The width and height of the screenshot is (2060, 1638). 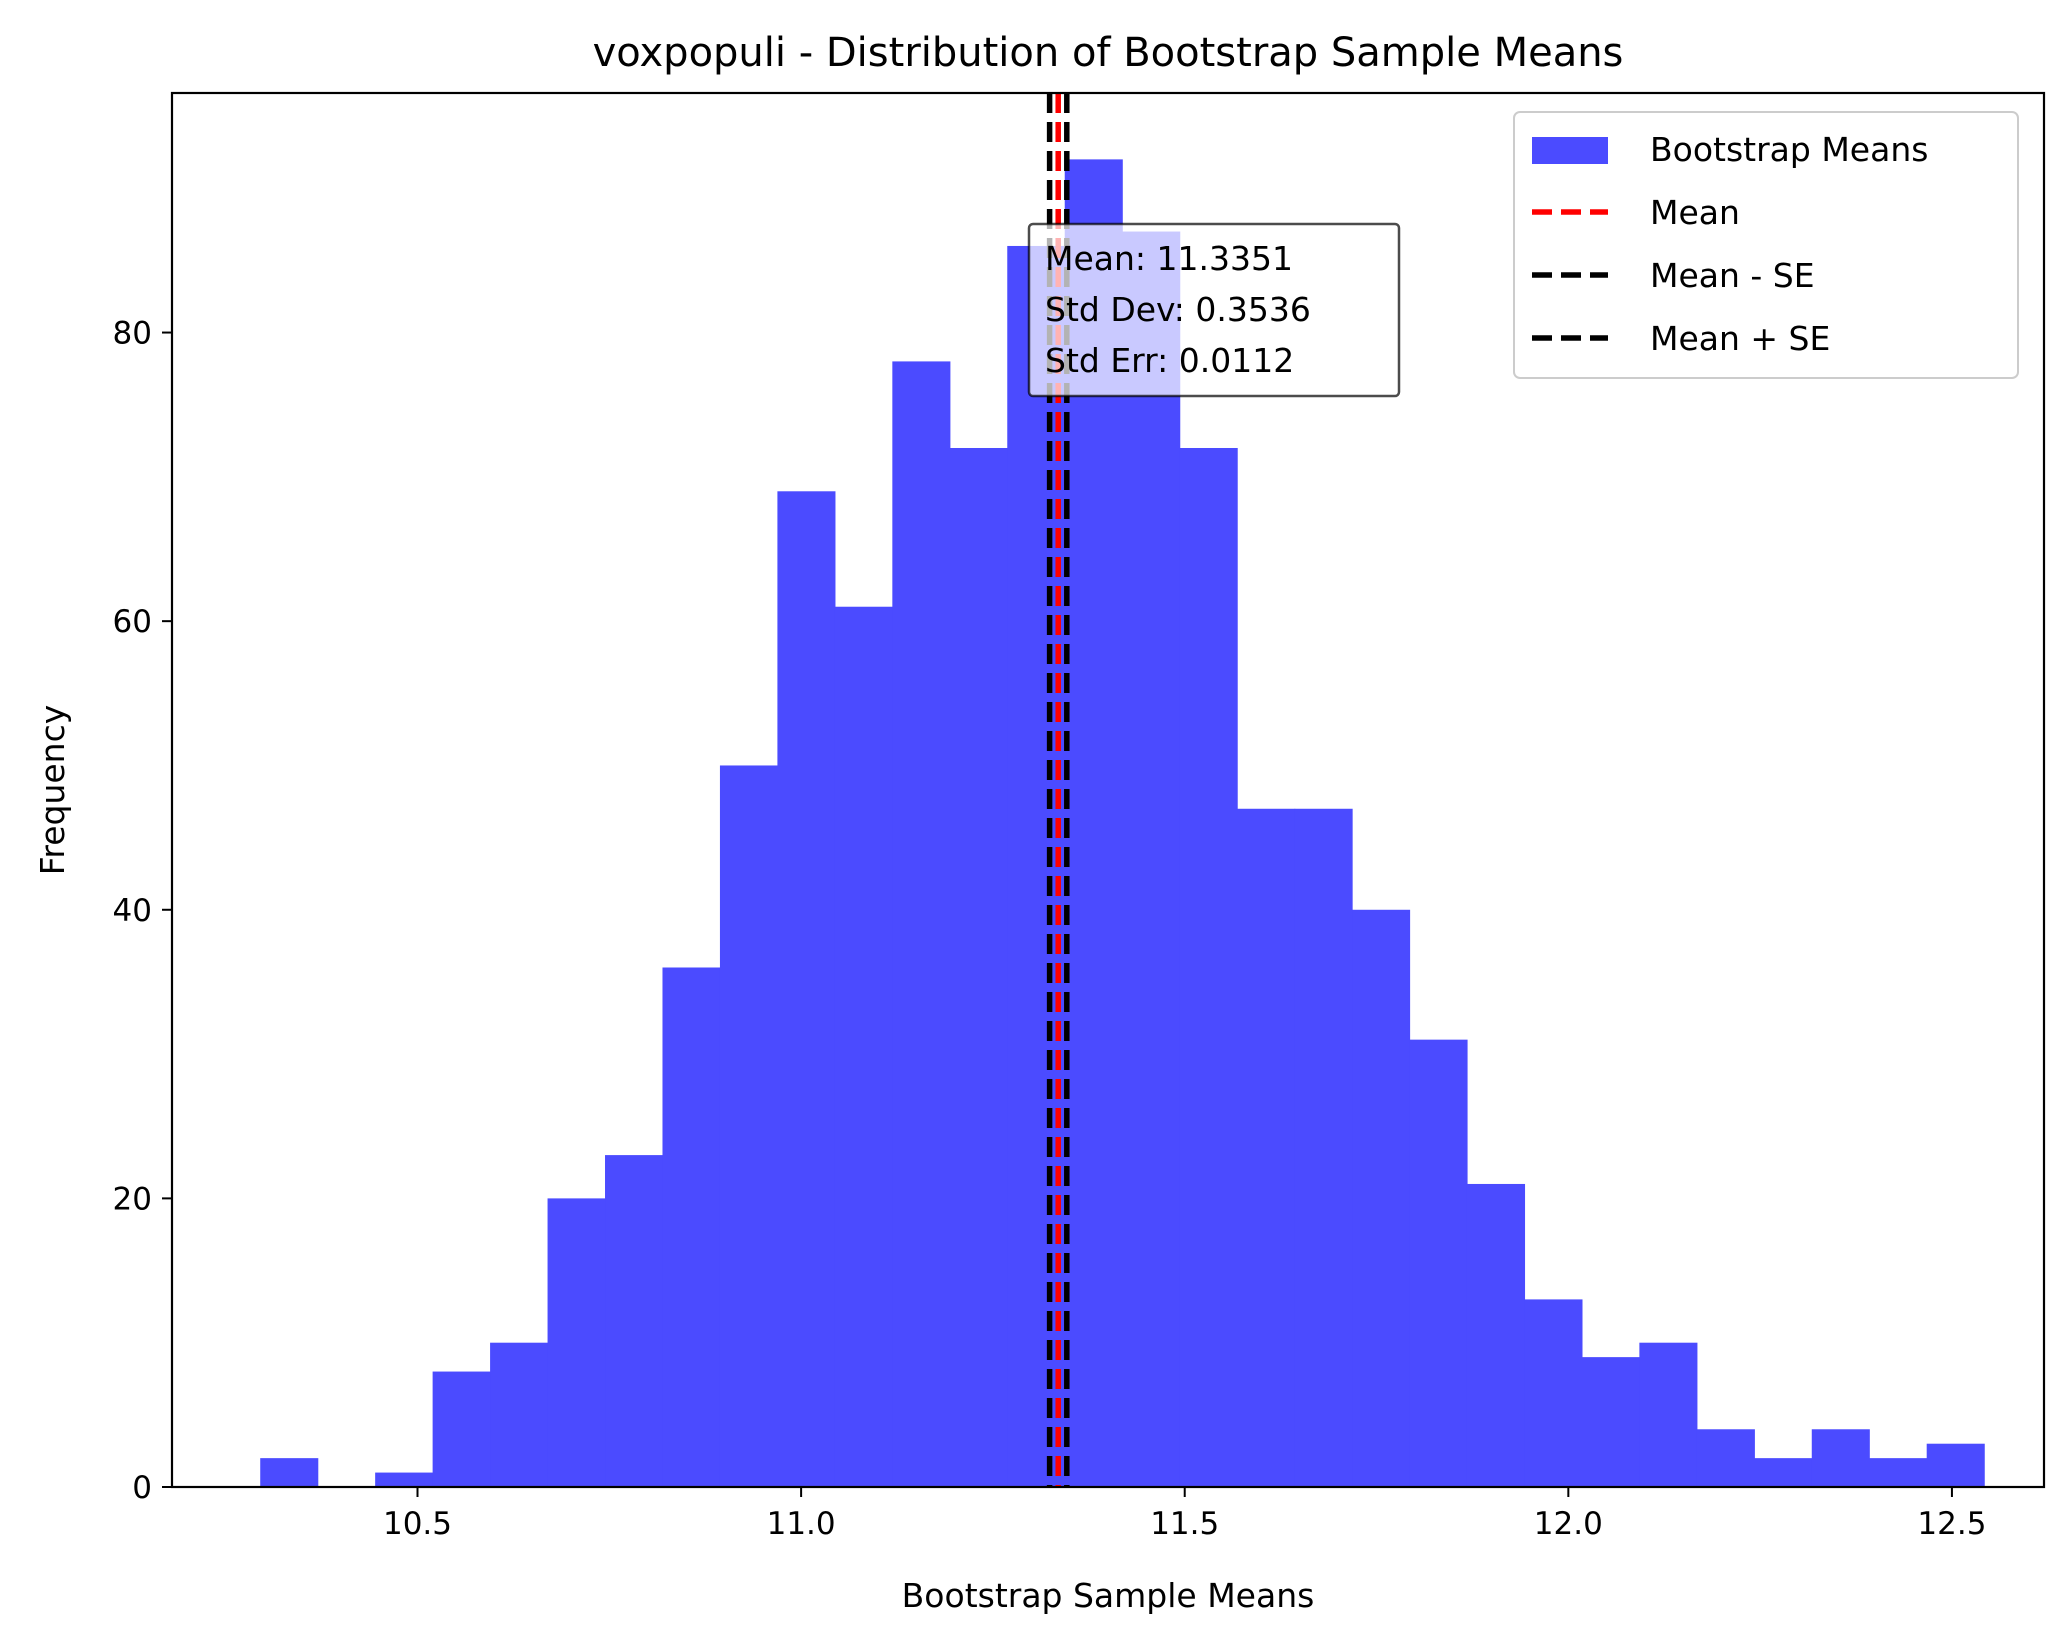 I want to click on stats-std-err-text: Std Err: 0.0112, so click(x=1169, y=360).